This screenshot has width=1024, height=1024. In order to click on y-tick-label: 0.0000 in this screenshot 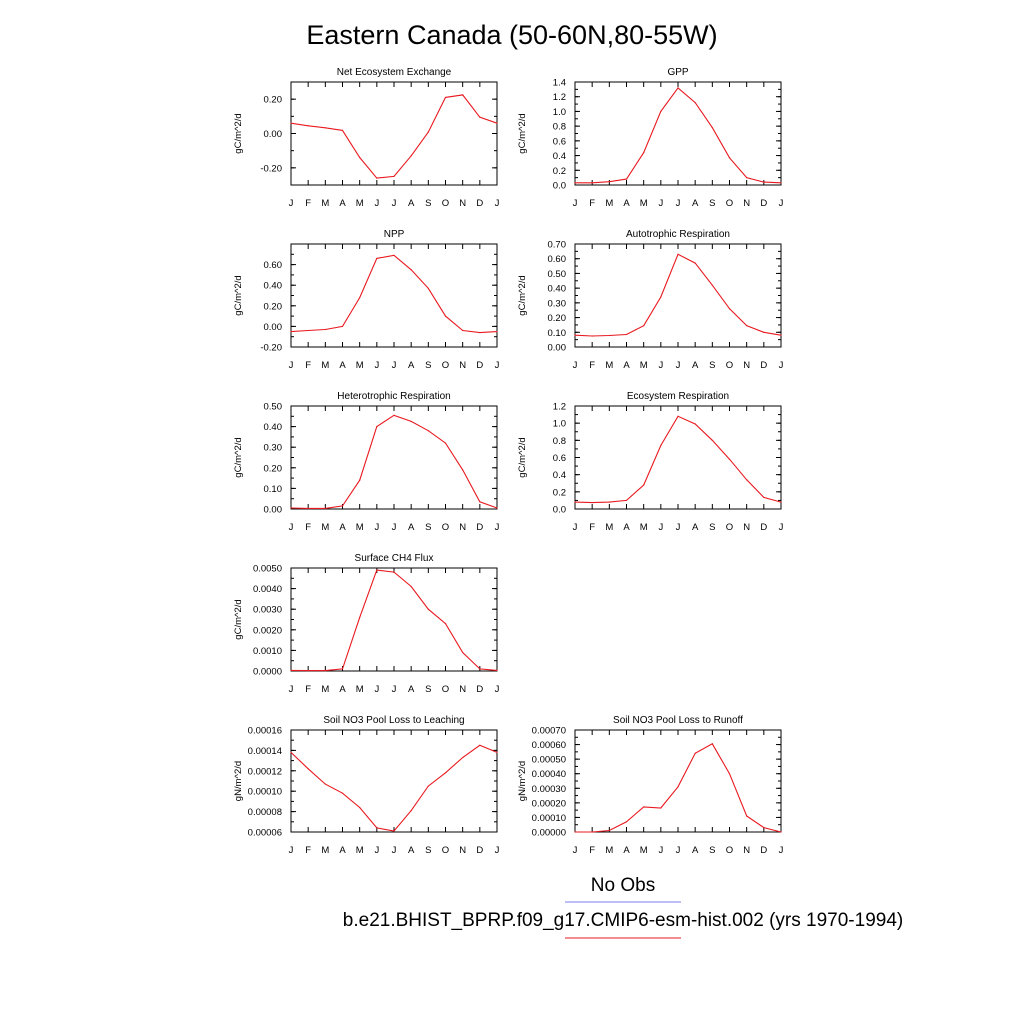, I will do `click(267, 672)`.